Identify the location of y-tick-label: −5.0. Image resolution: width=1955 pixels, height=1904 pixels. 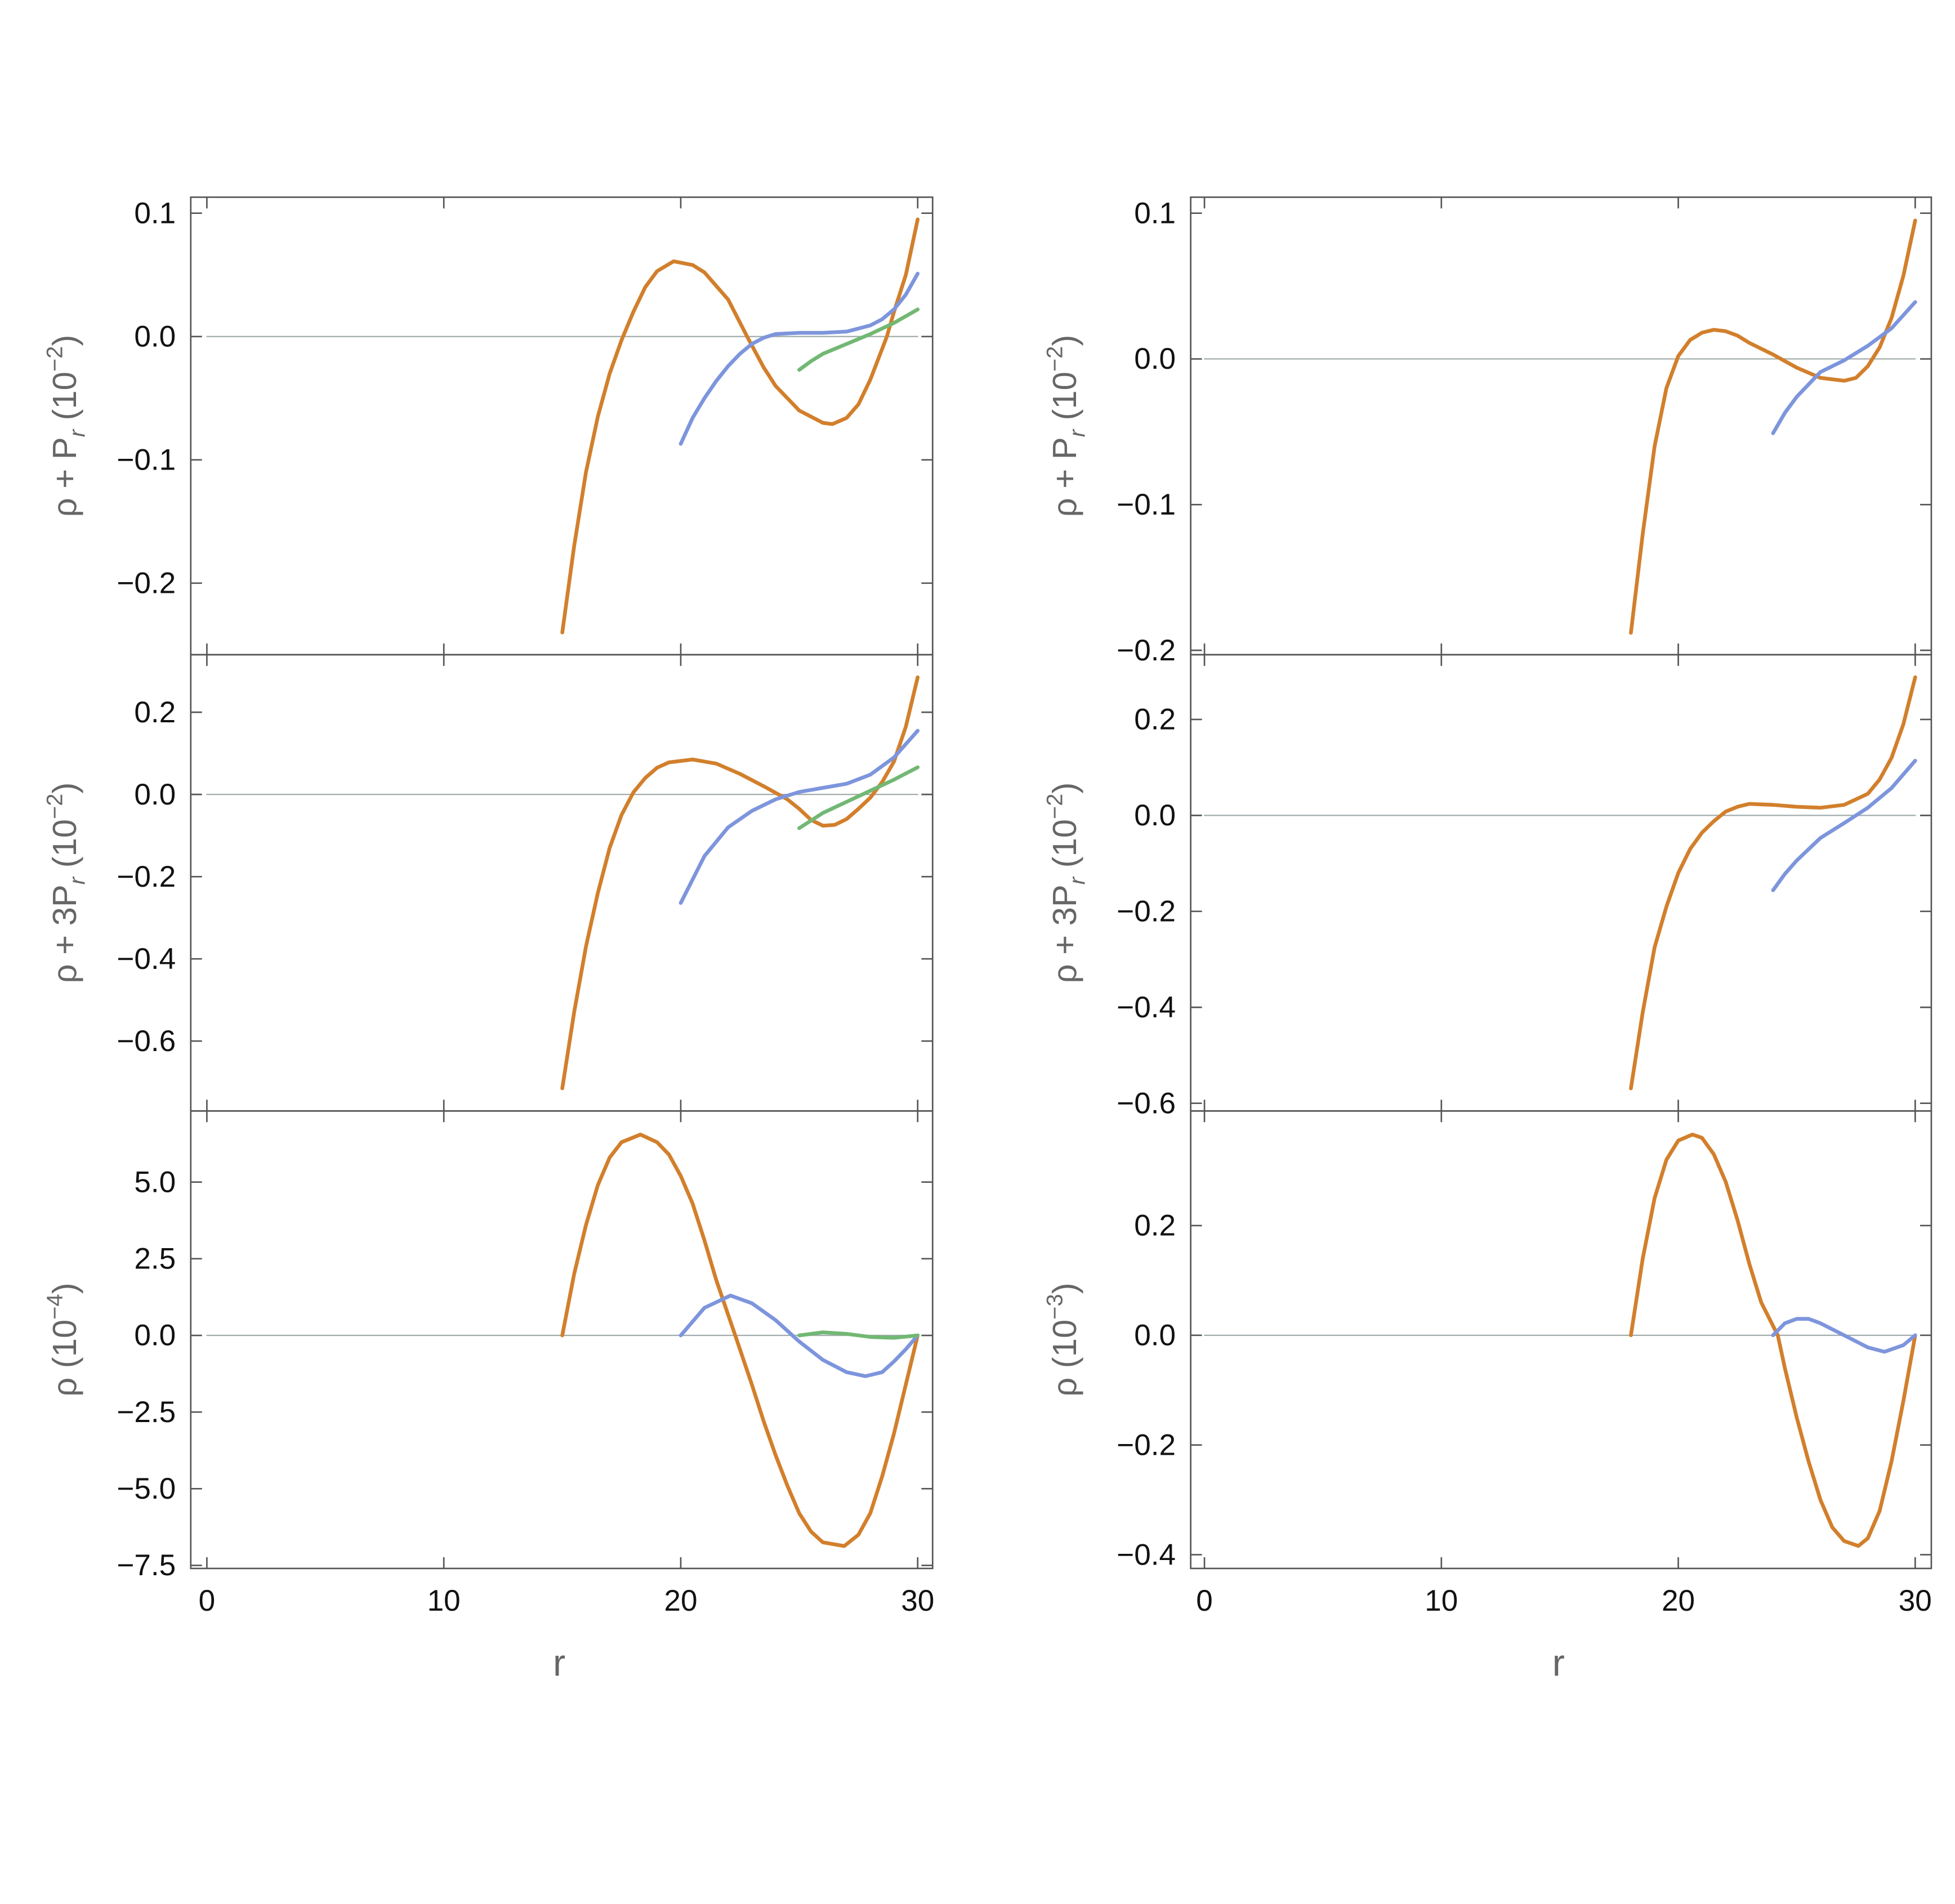
(147, 1488).